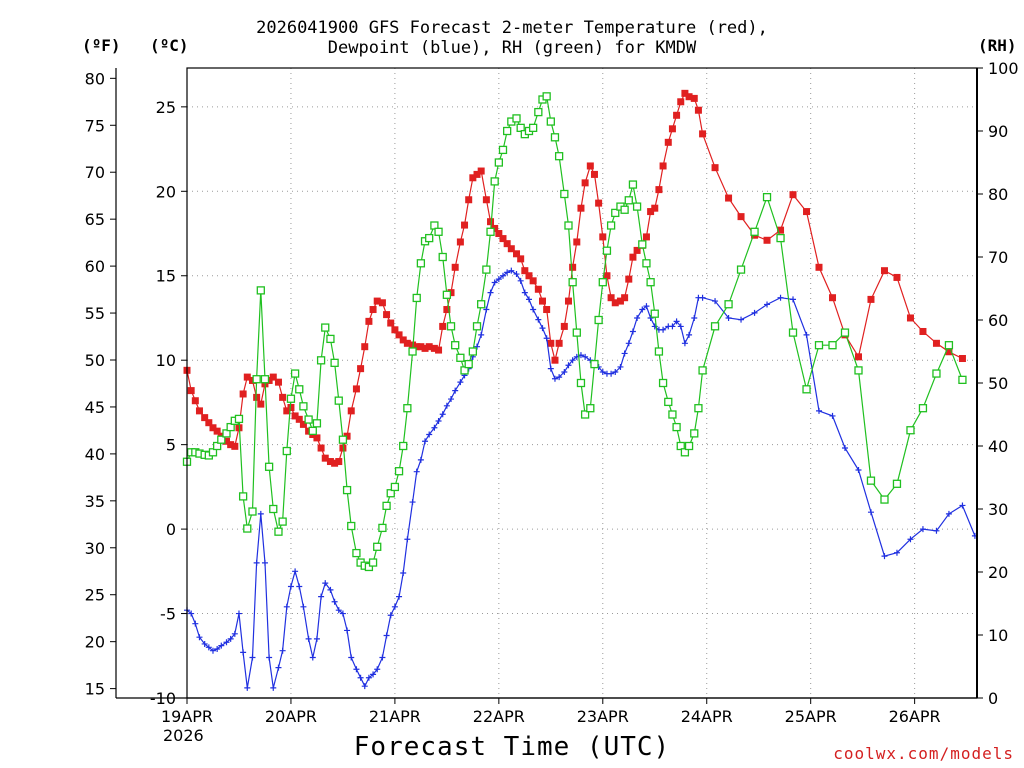  I want to click on fahrenheit-tick-label: 50, so click(95, 360).